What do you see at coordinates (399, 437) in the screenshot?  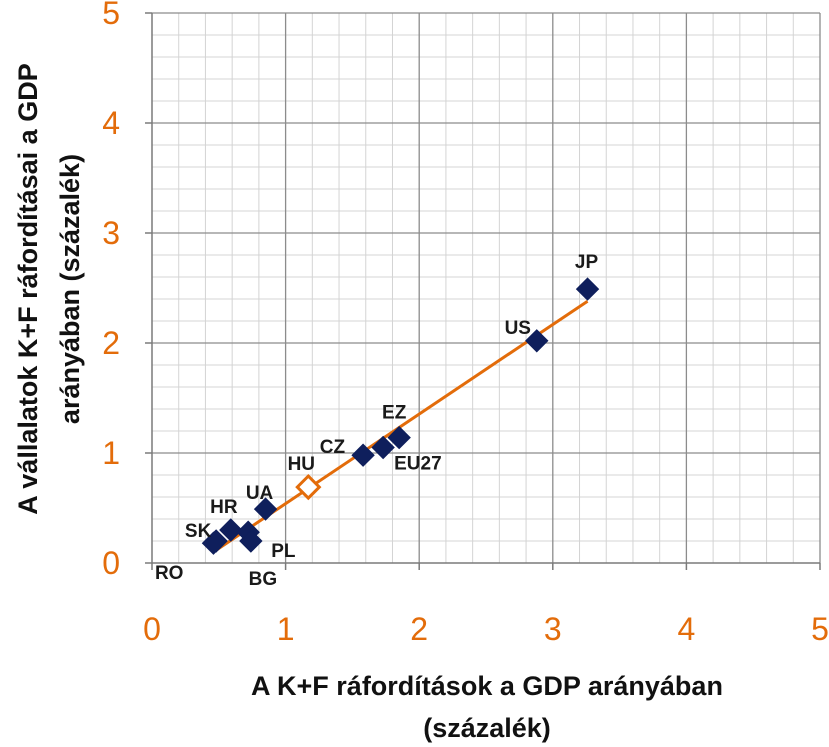 I see `data-point-ez` at bounding box center [399, 437].